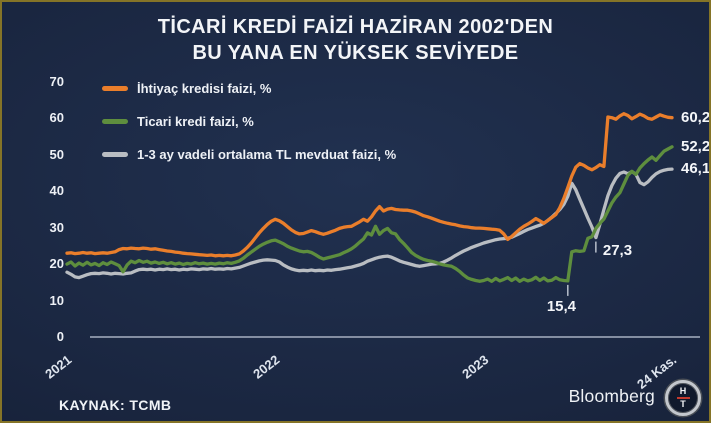 This screenshot has height=423, width=711. Describe the element at coordinates (696, 146) in the screenshot. I see `end-label-series-1: 52,2` at that location.